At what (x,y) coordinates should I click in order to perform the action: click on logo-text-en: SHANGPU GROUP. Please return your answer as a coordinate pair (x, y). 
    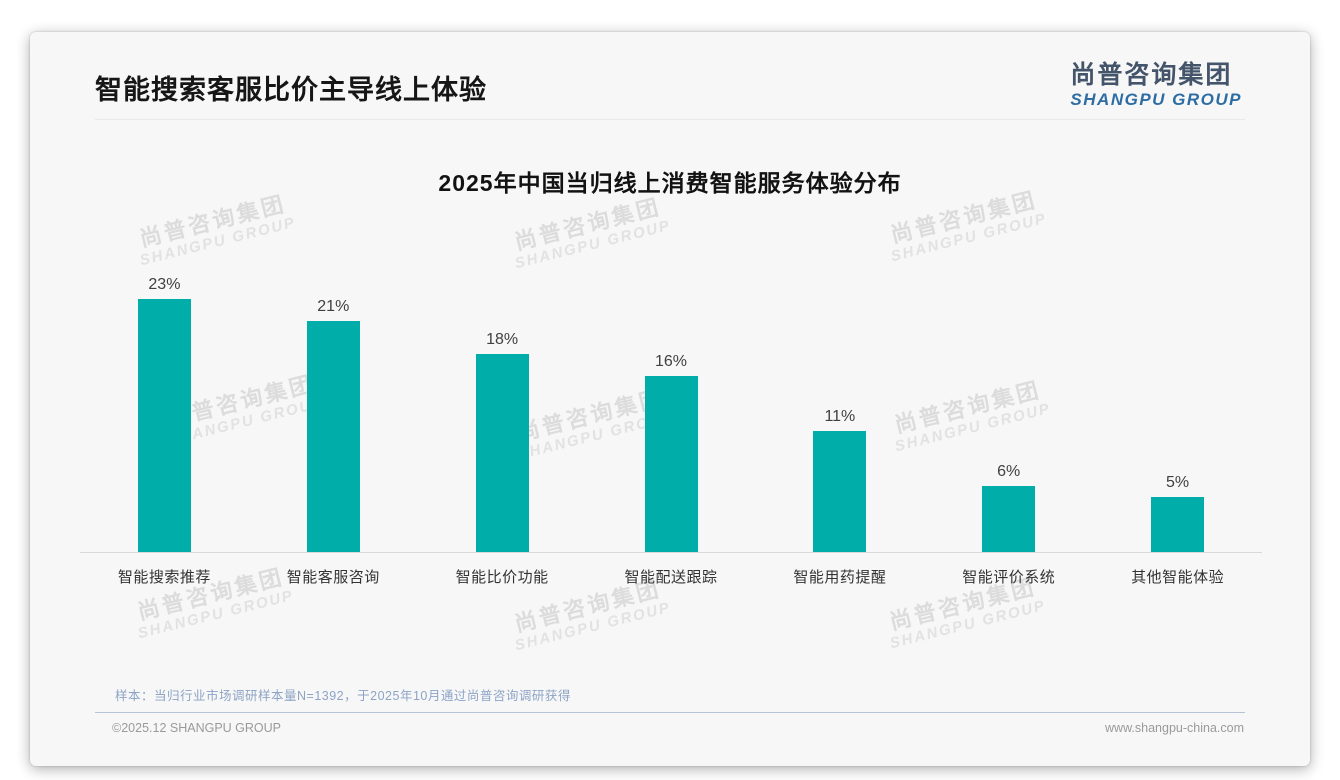
    Looking at the image, I should click on (1156, 99).